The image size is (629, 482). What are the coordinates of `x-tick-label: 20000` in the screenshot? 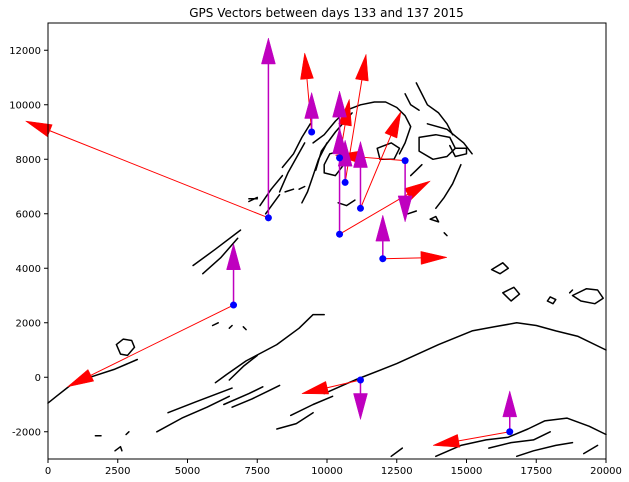 It's located at (606, 471).